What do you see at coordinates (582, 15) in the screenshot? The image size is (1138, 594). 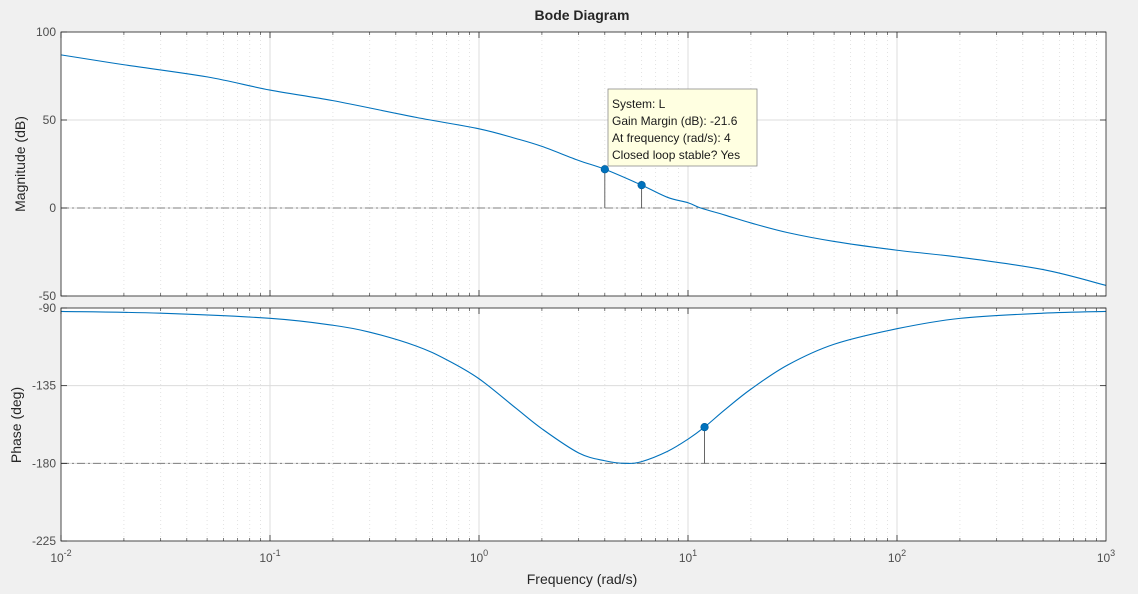 I see `chart-title: Bode Diagram` at bounding box center [582, 15].